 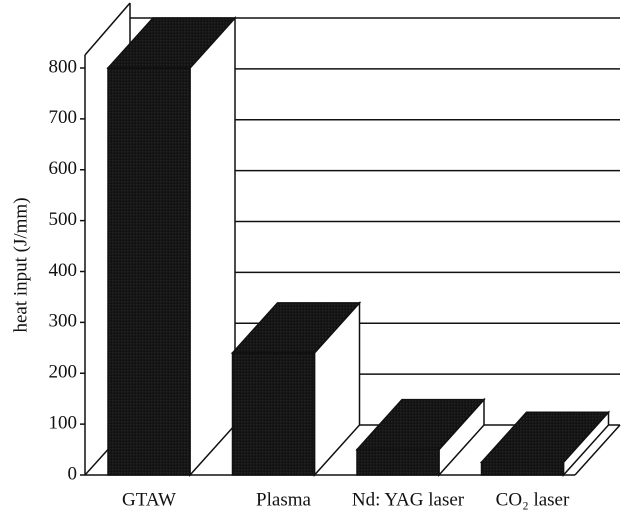 I want to click on y-tick-label: 300, so click(x=63, y=321).